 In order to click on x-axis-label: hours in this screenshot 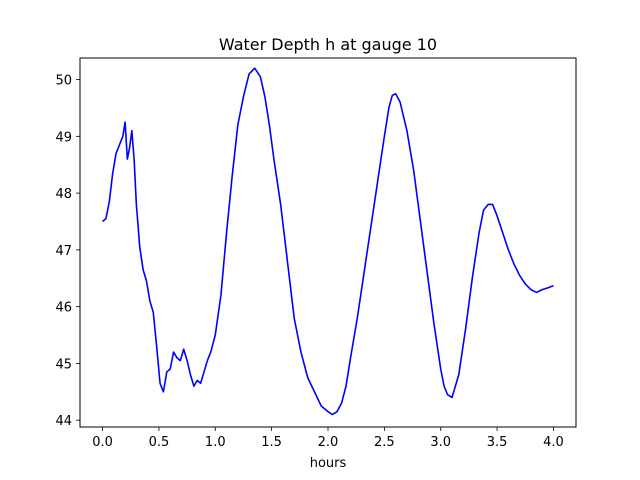, I will do `click(328, 463)`.